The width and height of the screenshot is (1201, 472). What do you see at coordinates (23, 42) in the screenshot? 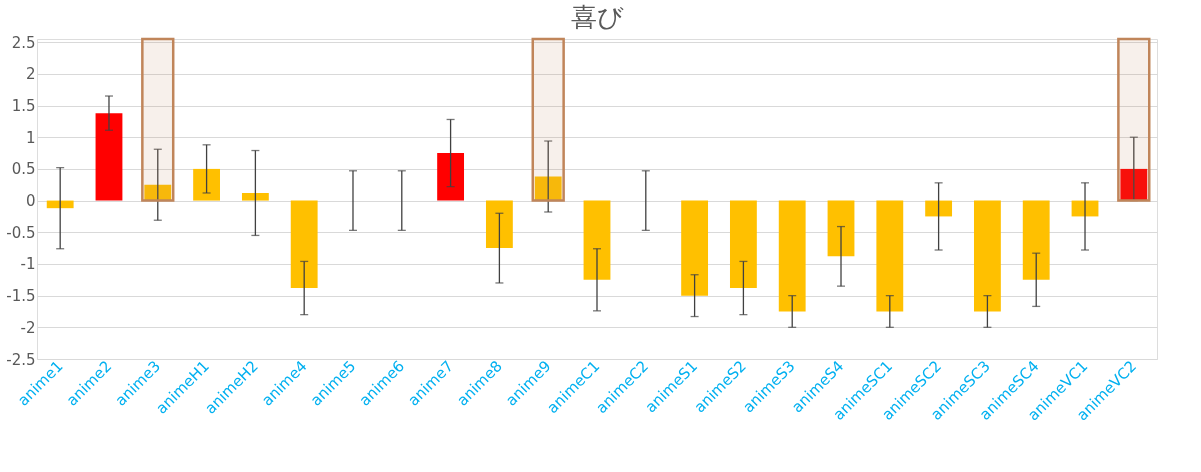
I see `y-tick-label: 2.5` at bounding box center [23, 42].